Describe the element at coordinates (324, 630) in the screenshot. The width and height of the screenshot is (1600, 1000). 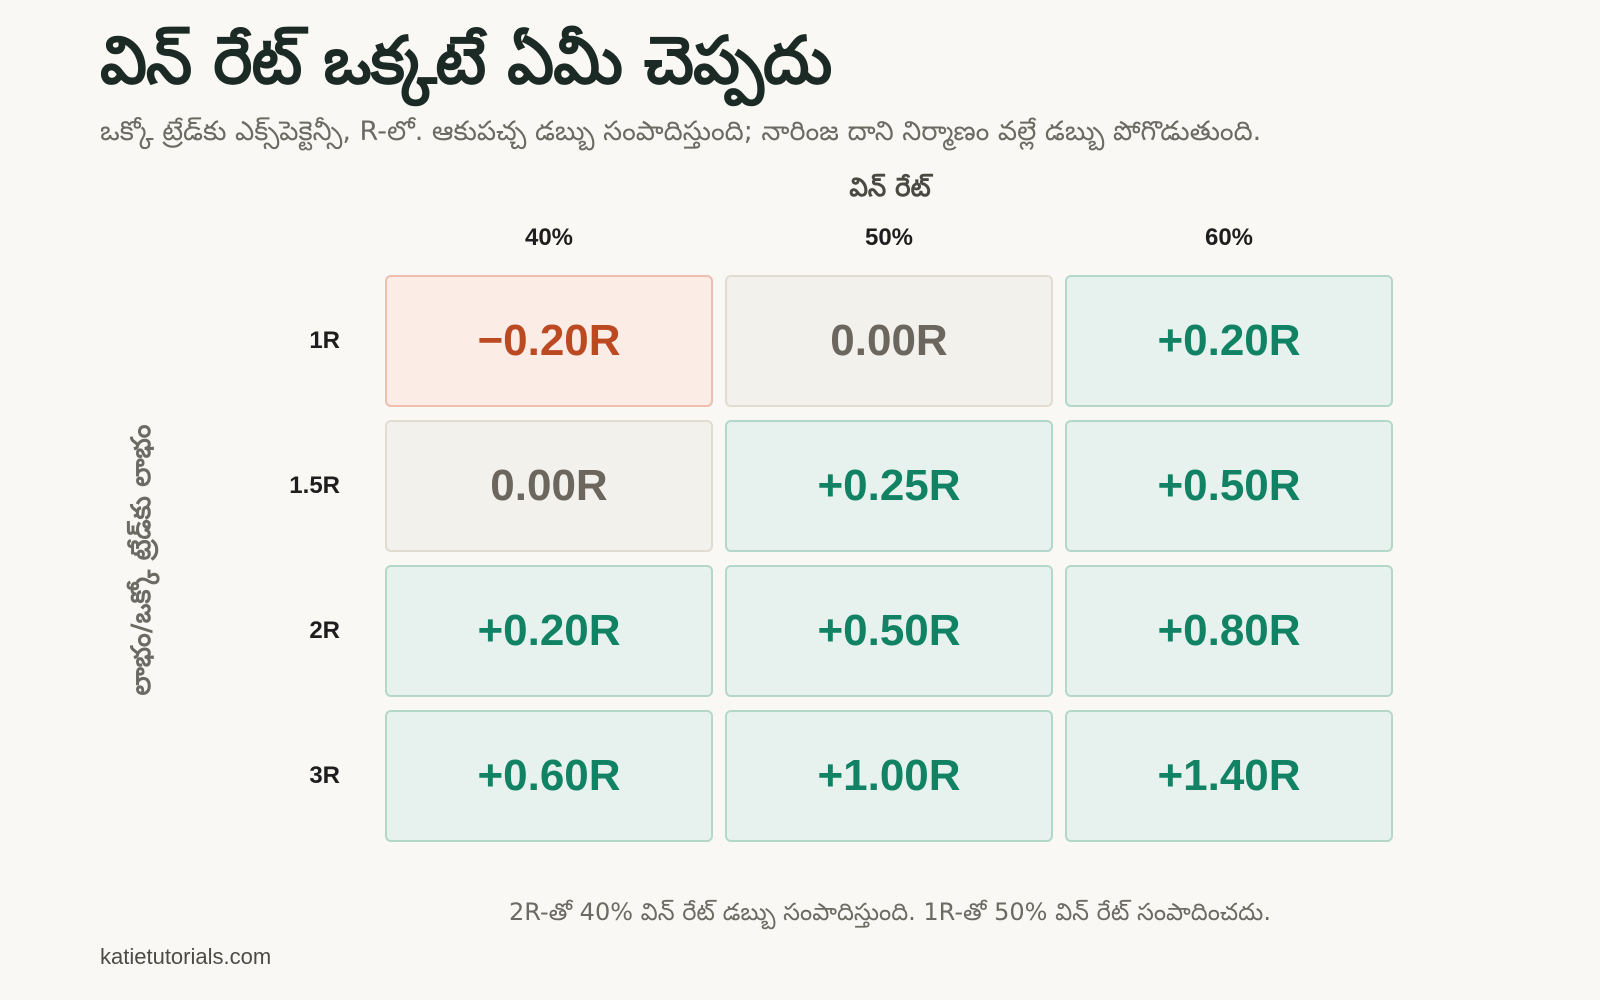
I see `y-tick-label: 2R` at that location.